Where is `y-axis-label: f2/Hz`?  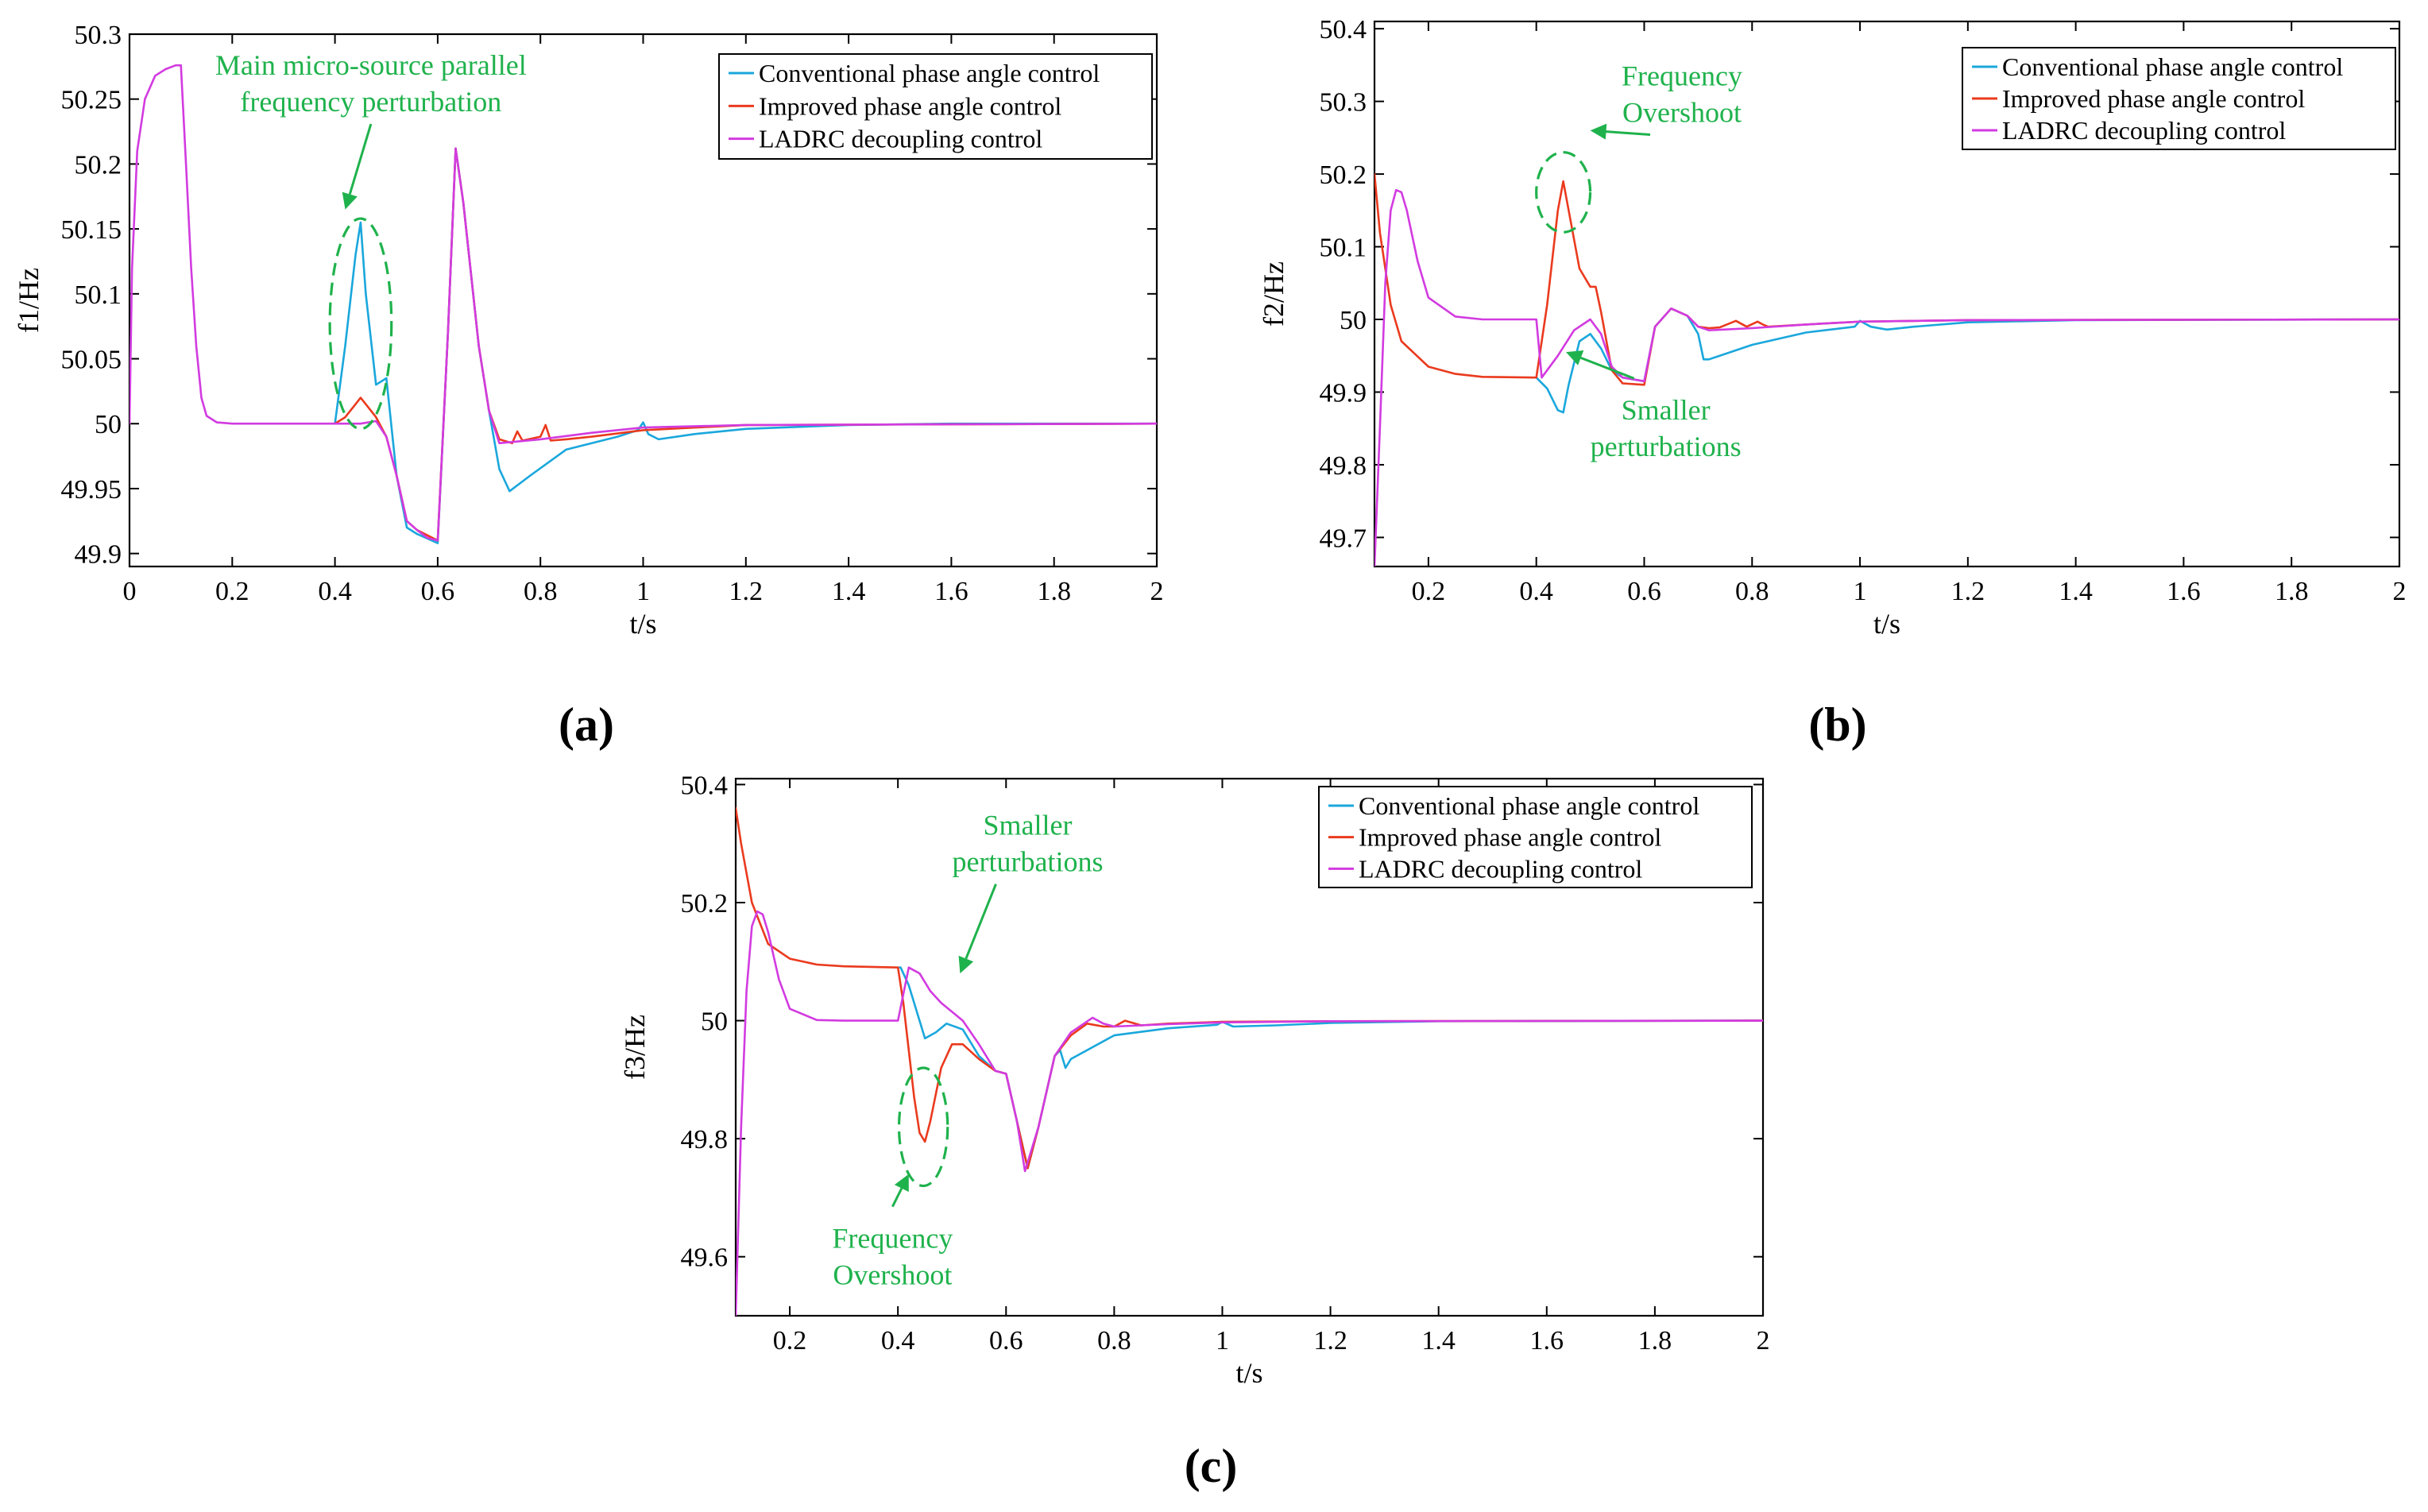
y-axis-label: f2/Hz is located at coordinates (1273, 294).